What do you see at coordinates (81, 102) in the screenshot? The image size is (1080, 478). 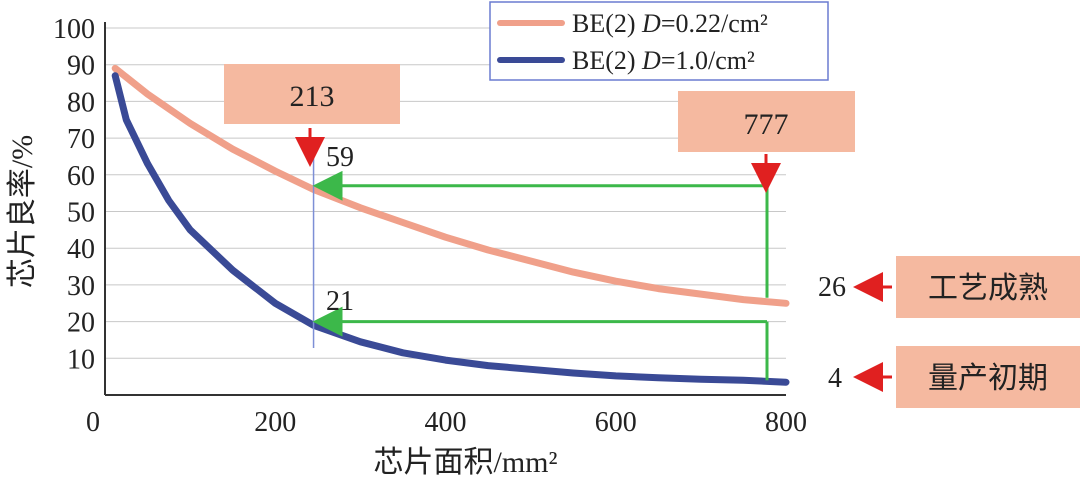 I see `y-tick-label-80: 80` at bounding box center [81, 102].